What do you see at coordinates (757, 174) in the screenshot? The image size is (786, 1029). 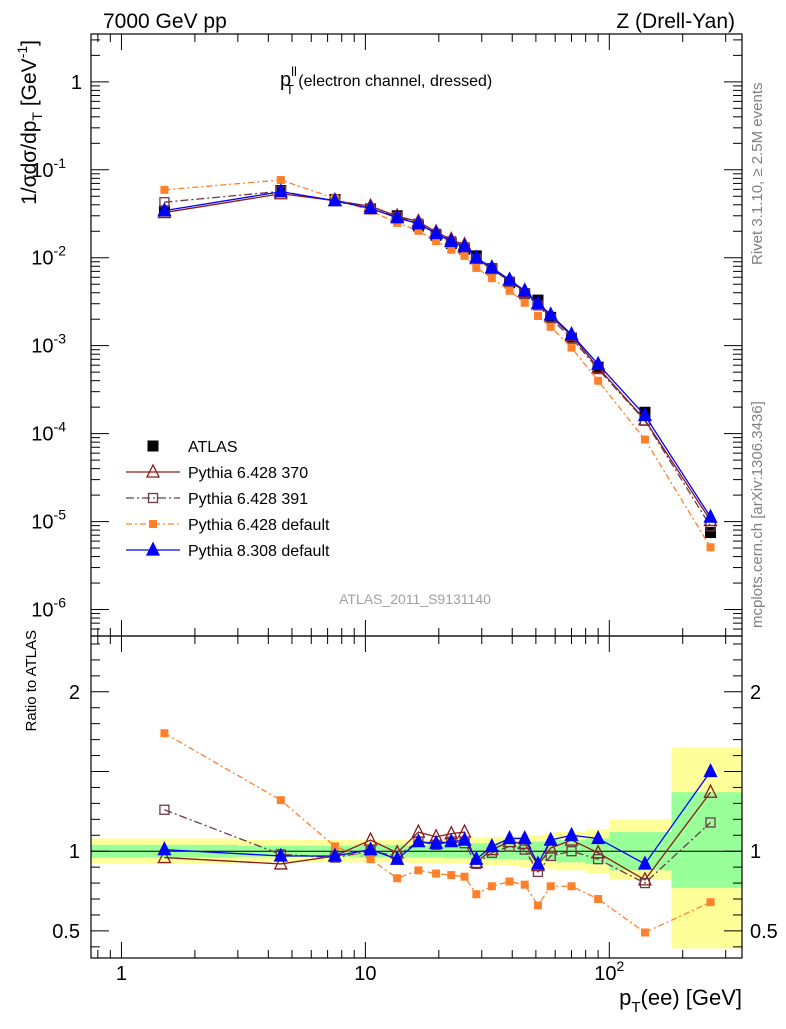 I see `rivet-label: Rivet 3.1.10, ≥ 2.5M events` at bounding box center [757, 174].